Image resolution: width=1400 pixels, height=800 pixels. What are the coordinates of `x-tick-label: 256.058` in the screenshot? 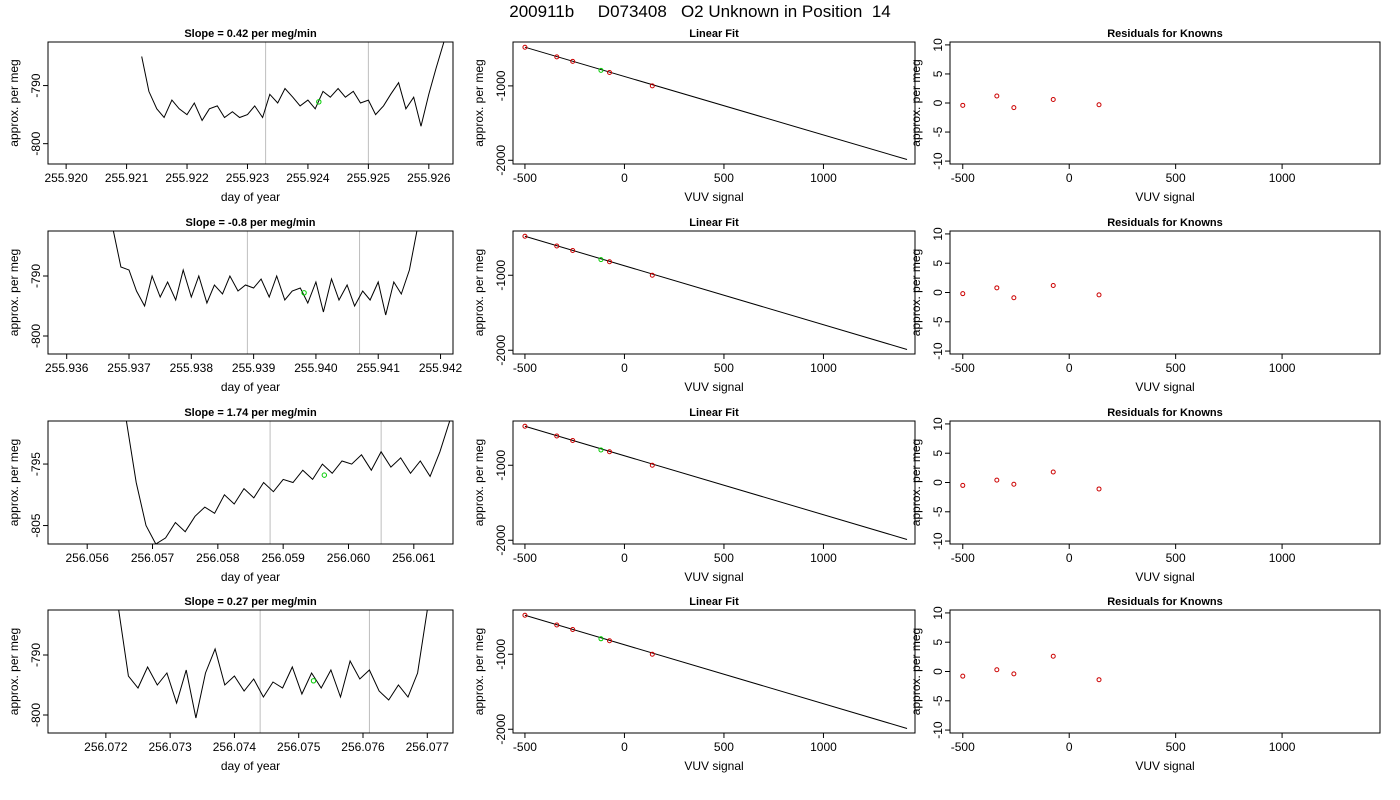 It's located at (218, 558).